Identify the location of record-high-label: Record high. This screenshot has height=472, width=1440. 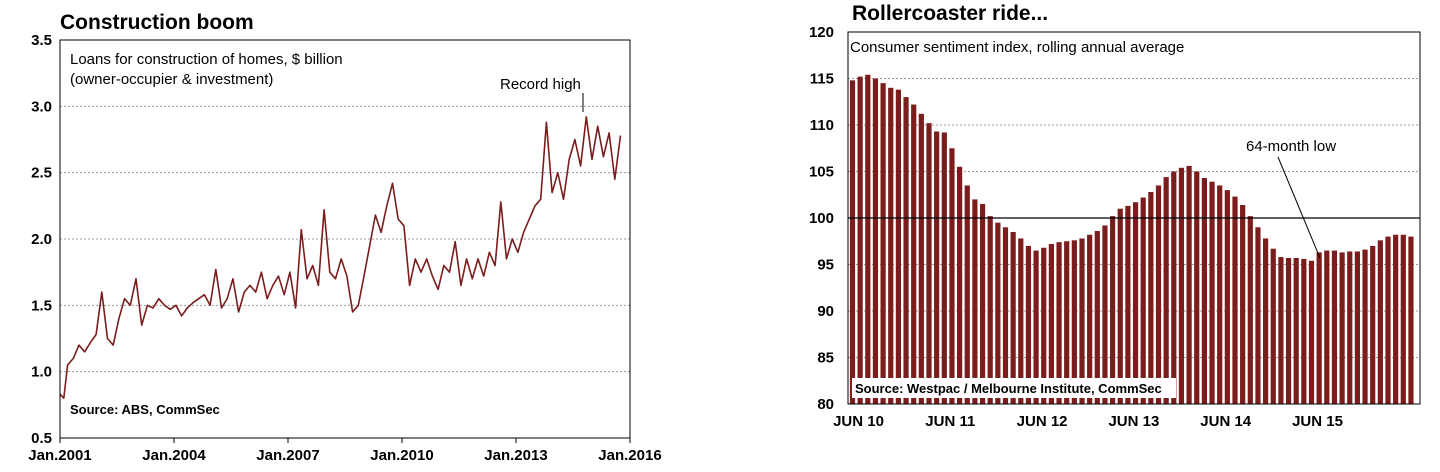
(540, 84).